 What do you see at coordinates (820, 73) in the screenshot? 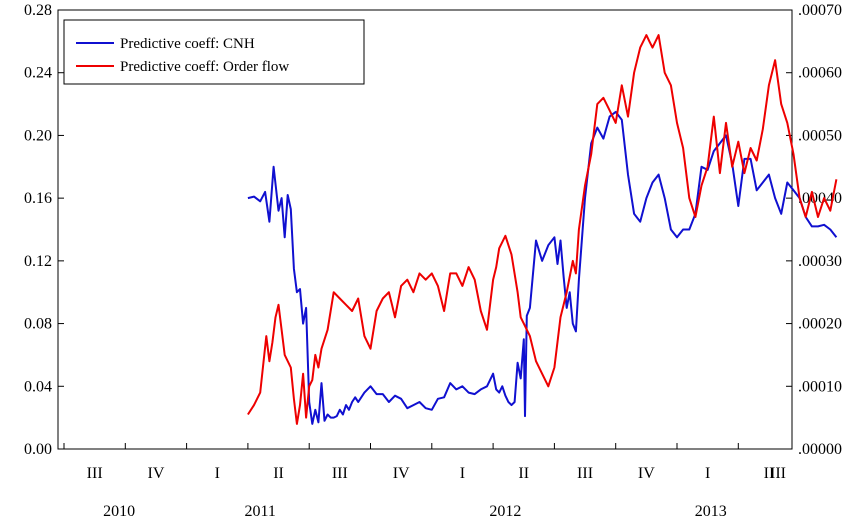
I see `right-tick-label: .00060` at bounding box center [820, 73].